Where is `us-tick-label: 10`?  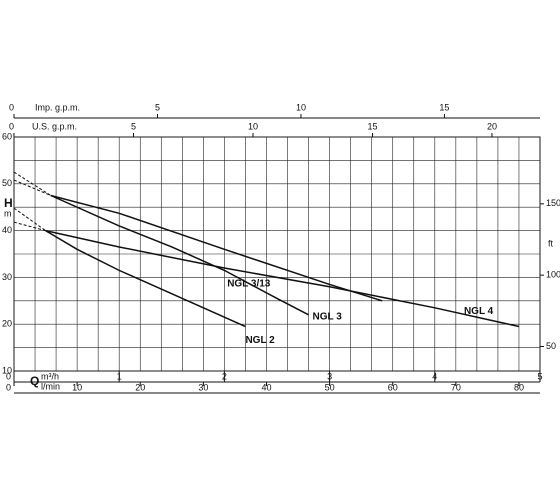
us-tick-label: 10 is located at coordinates (253, 126).